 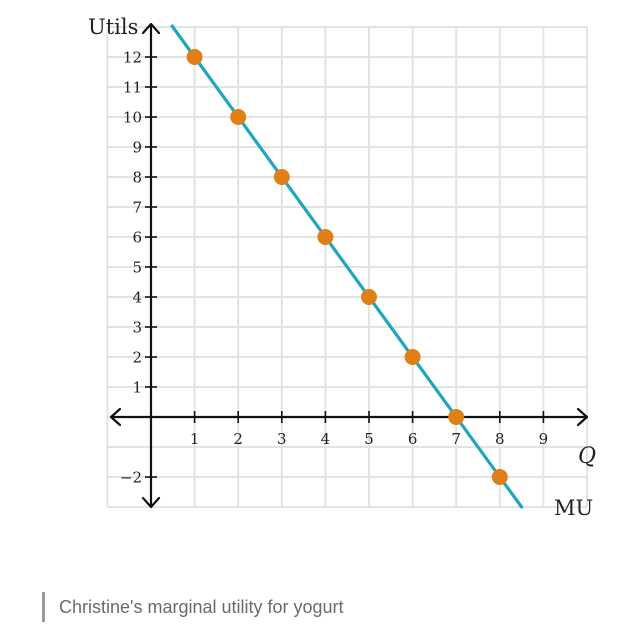 I want to click on y-tick-label: 5, so click(x=137, y=268).